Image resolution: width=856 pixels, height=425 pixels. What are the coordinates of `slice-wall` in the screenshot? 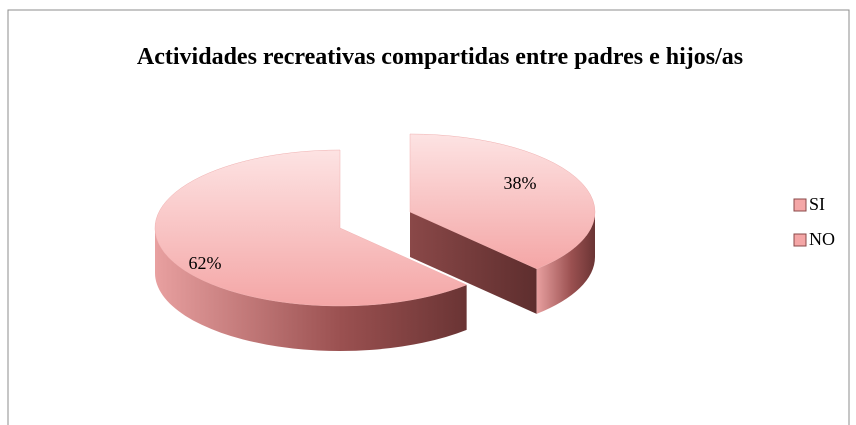 It's located at (473, 263).